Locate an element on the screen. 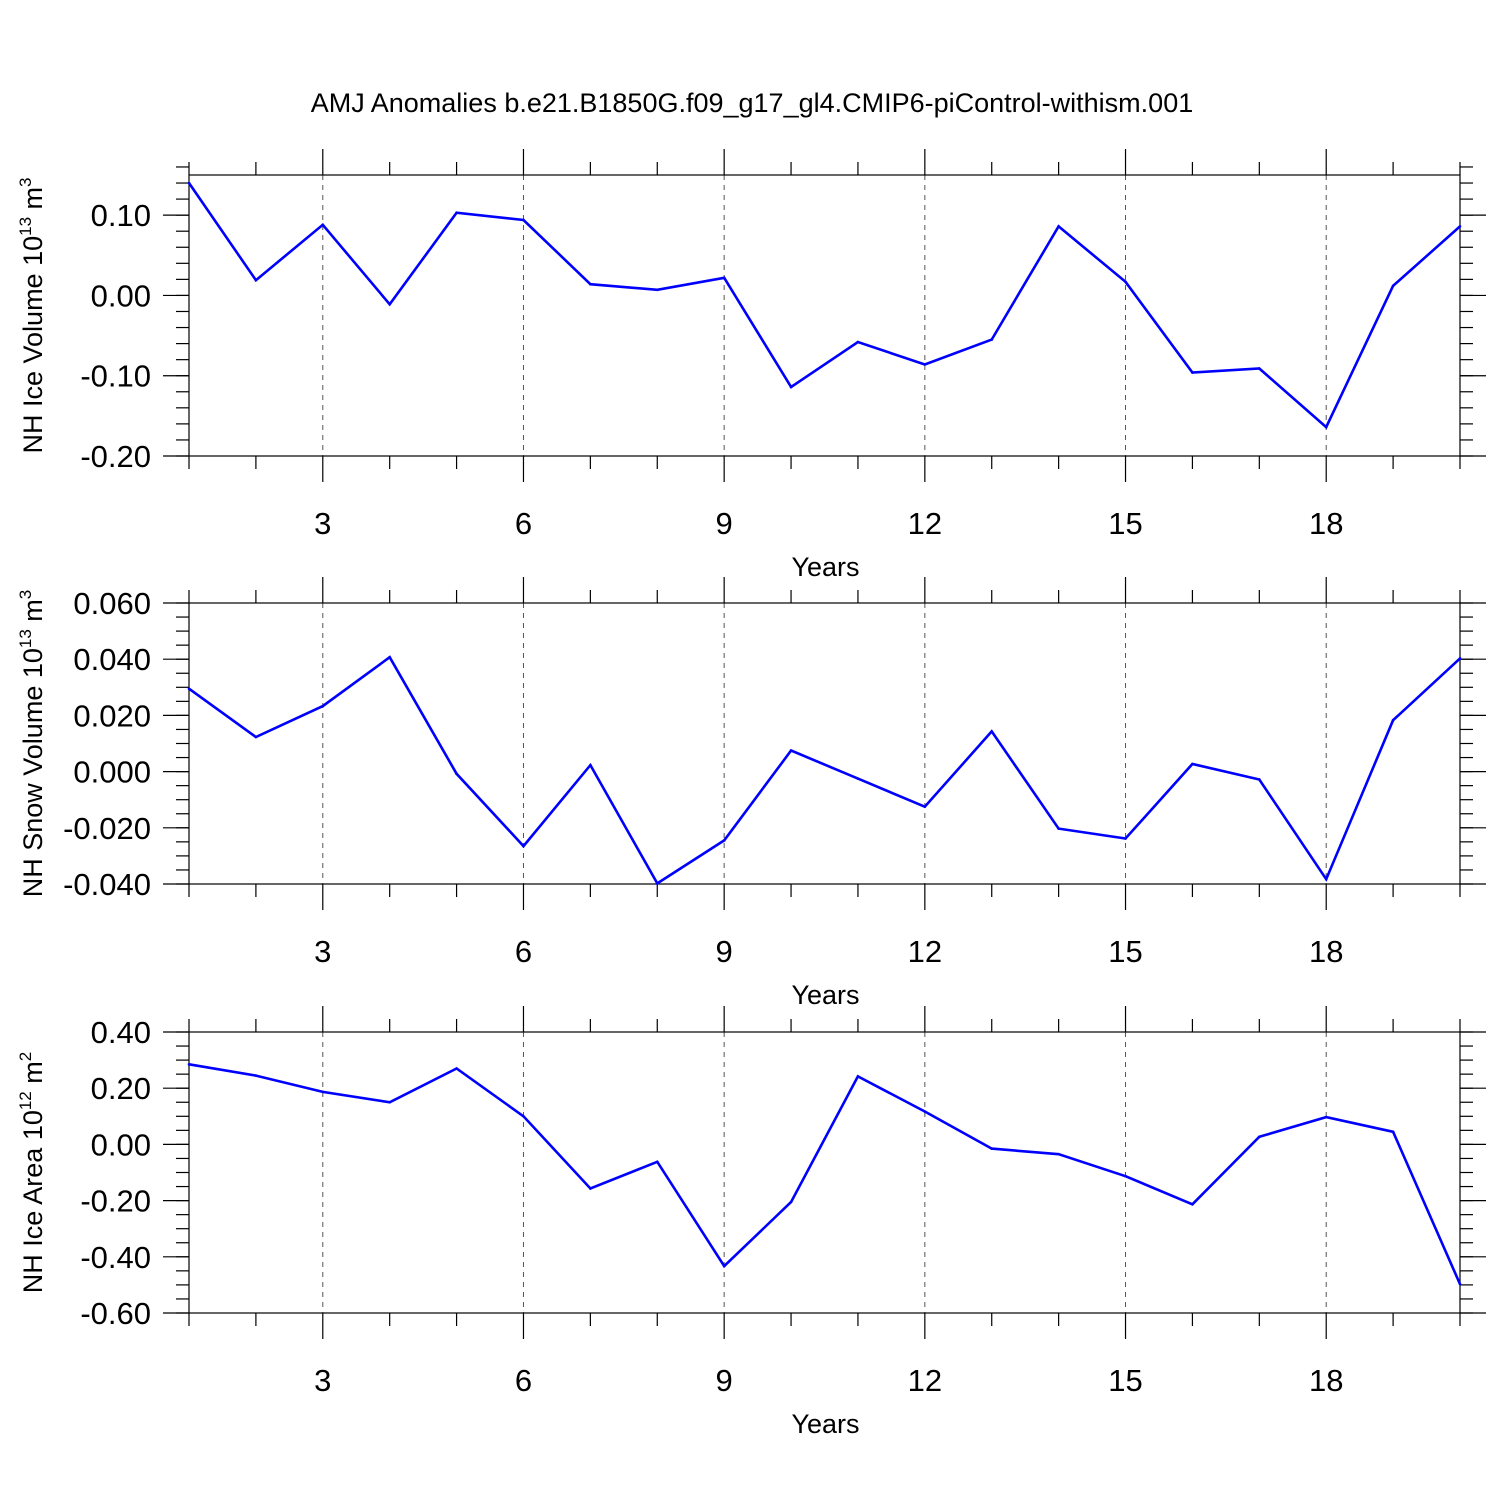  y-axis-label: NH Snow Volume 1013 m3 is located at coordinates (32, 744).